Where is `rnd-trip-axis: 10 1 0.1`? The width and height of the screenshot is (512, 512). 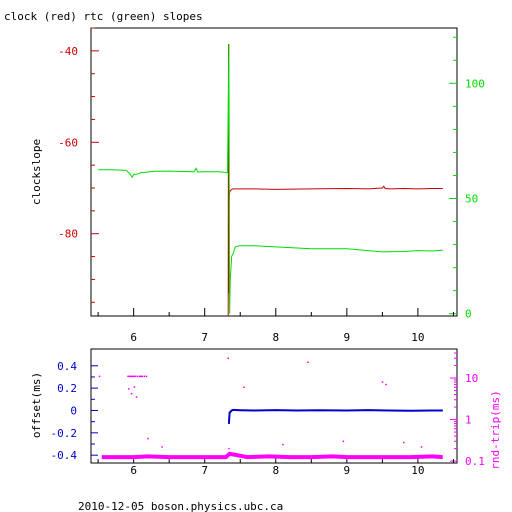 rnd-trip-axis: 10 1 0.1 is located at coordinates (467, 410).